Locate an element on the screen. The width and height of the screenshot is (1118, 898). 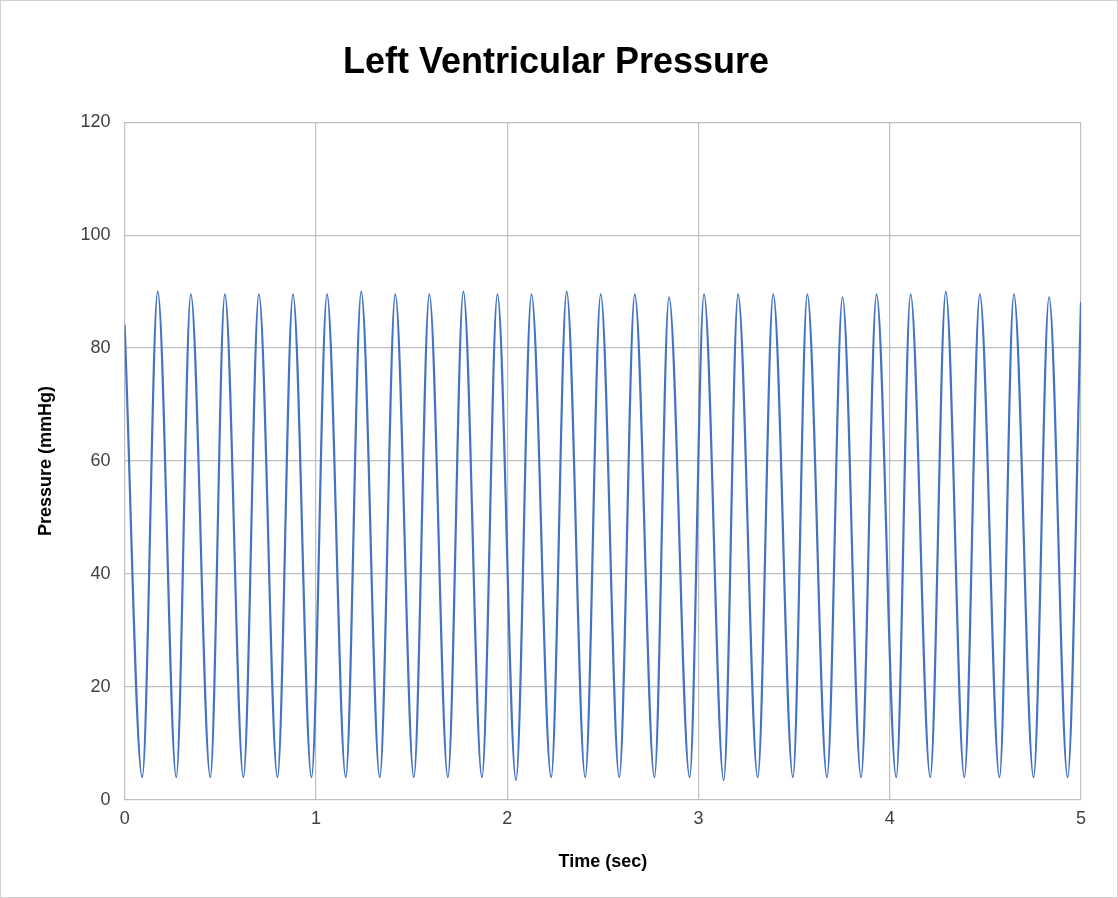
x-tick-label: 1 is located at coordinates (315, 817).